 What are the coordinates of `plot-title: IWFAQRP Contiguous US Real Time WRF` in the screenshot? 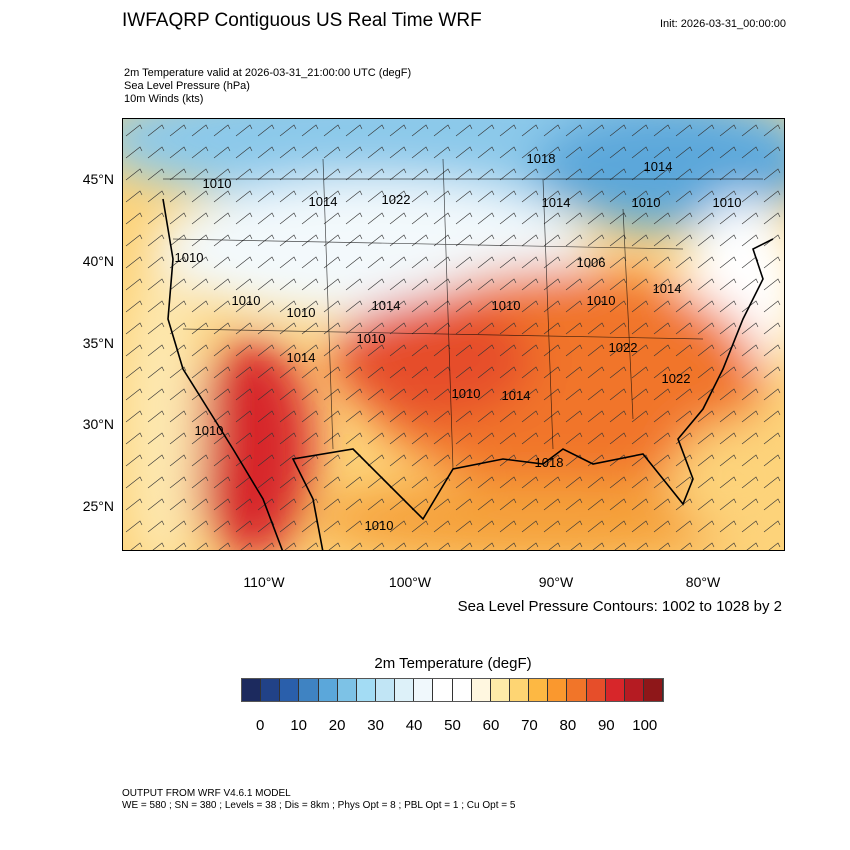 It's located at (302, 20).